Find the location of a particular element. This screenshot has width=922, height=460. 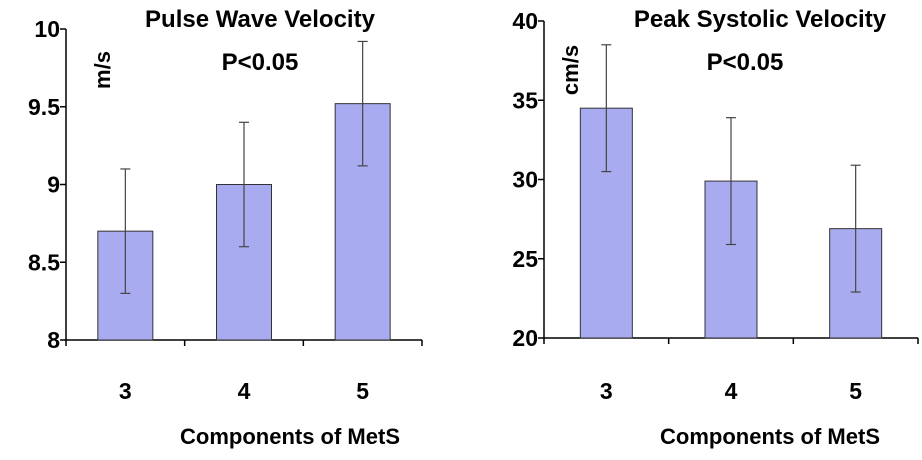

y-tick-label: 8.5 is located at coordinates (44, 262).